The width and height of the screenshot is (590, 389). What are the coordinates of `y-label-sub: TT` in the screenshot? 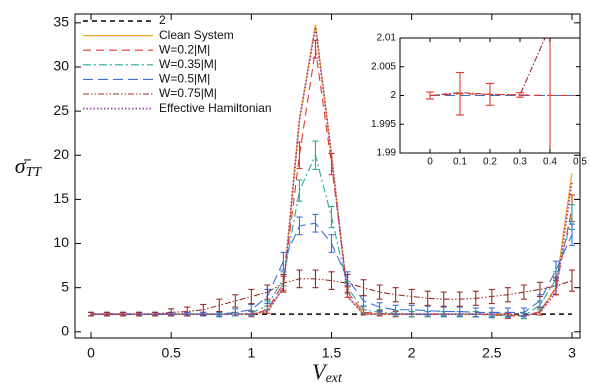 It's located at (34, 172).